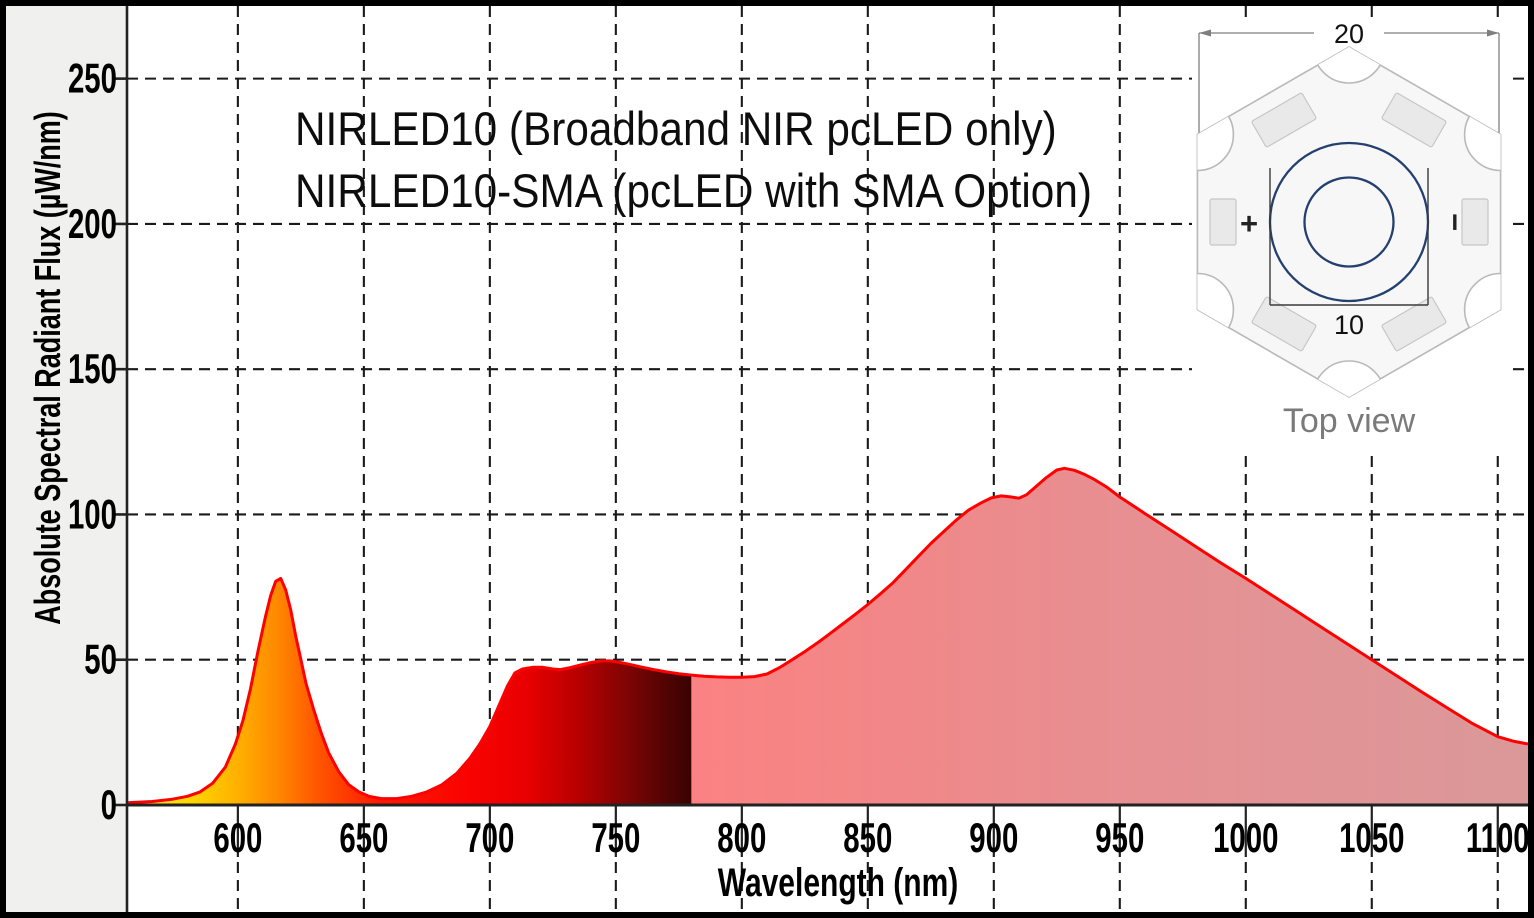  I want to click on x-axis-title: Wavelength (nm), so click(838, 883).